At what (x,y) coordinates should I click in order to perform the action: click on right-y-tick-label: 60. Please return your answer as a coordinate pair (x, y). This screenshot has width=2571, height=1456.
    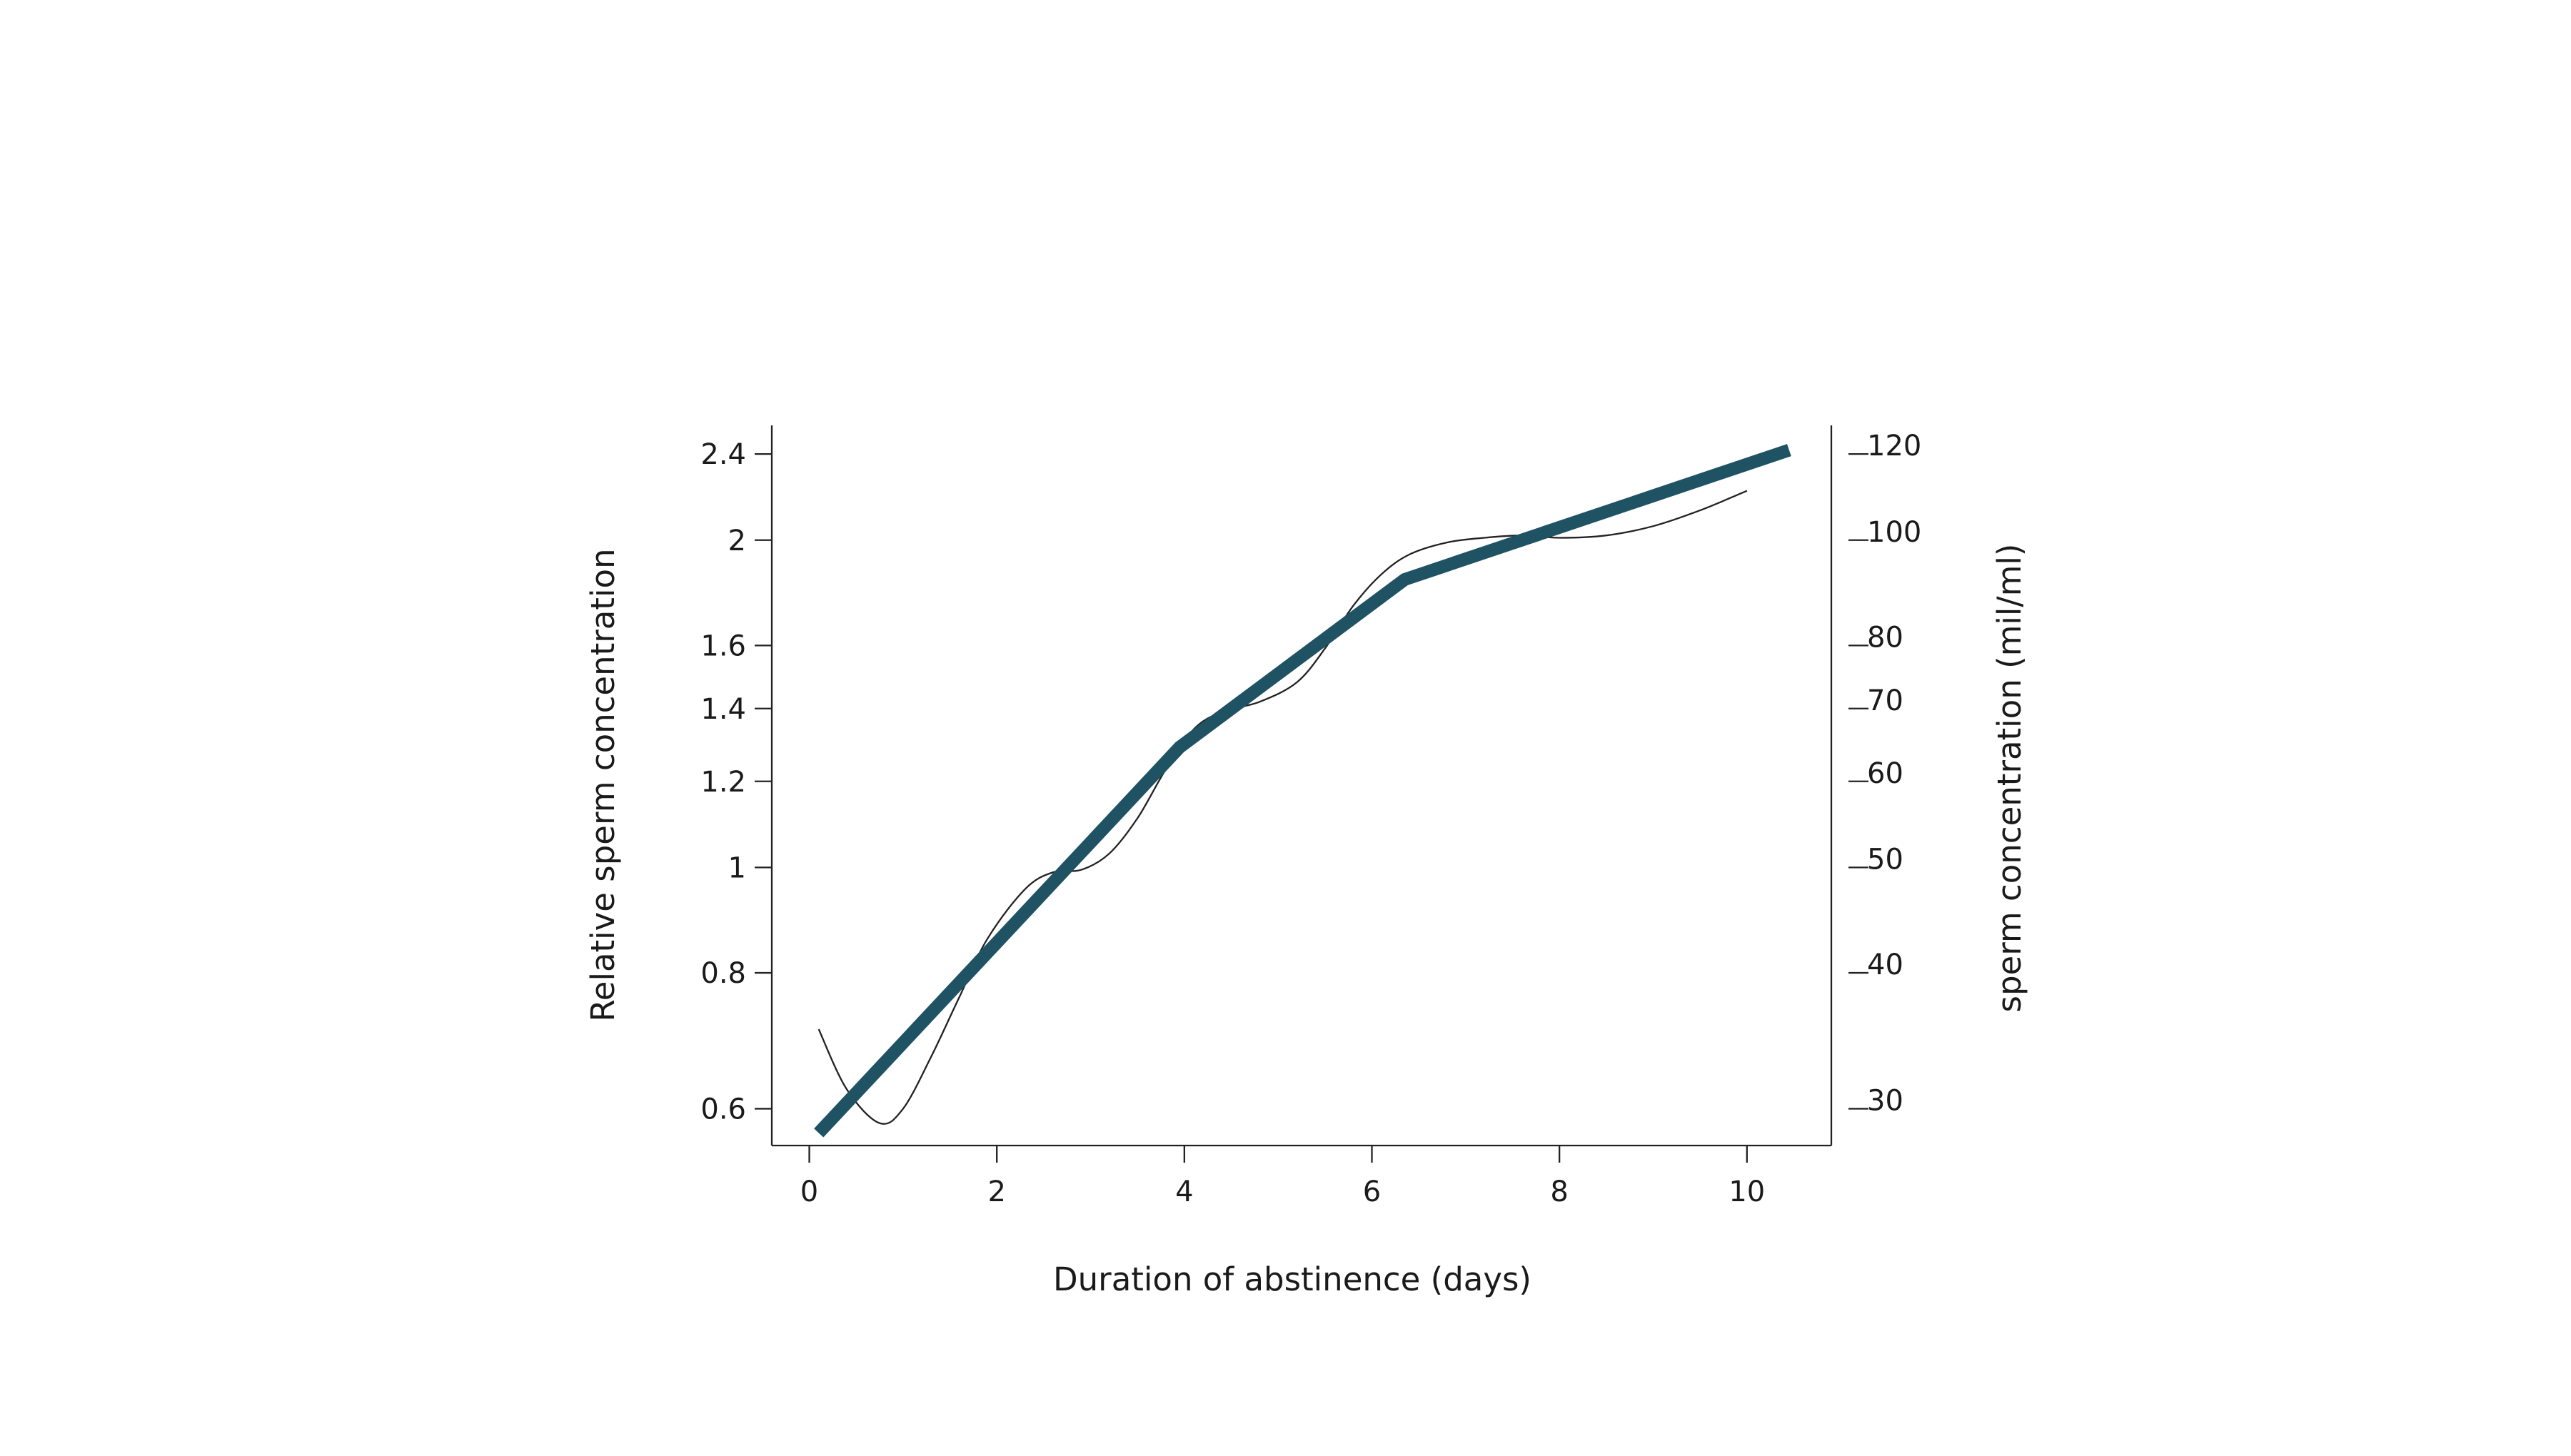
    Looking at the image, I should click on (1885, 773).